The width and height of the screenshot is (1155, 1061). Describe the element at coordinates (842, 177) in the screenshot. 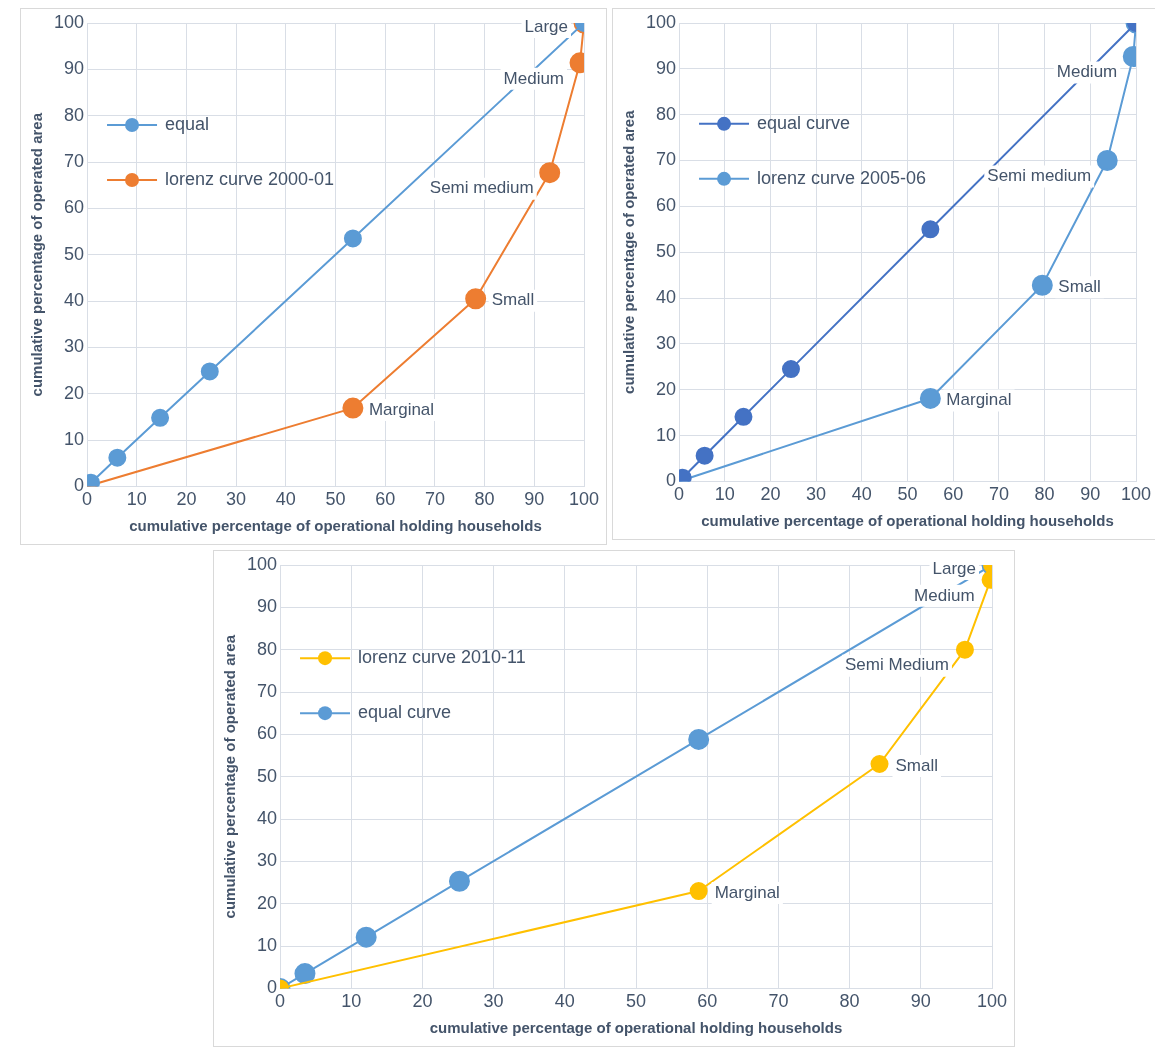

I see `legend-label: lorenz curve 2005-06` at that location.